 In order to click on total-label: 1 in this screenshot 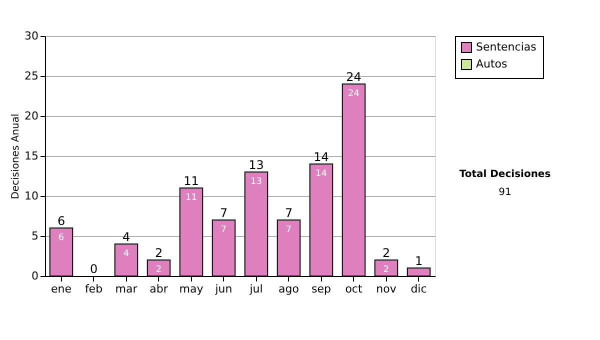, I will do `click(418, 261)`.